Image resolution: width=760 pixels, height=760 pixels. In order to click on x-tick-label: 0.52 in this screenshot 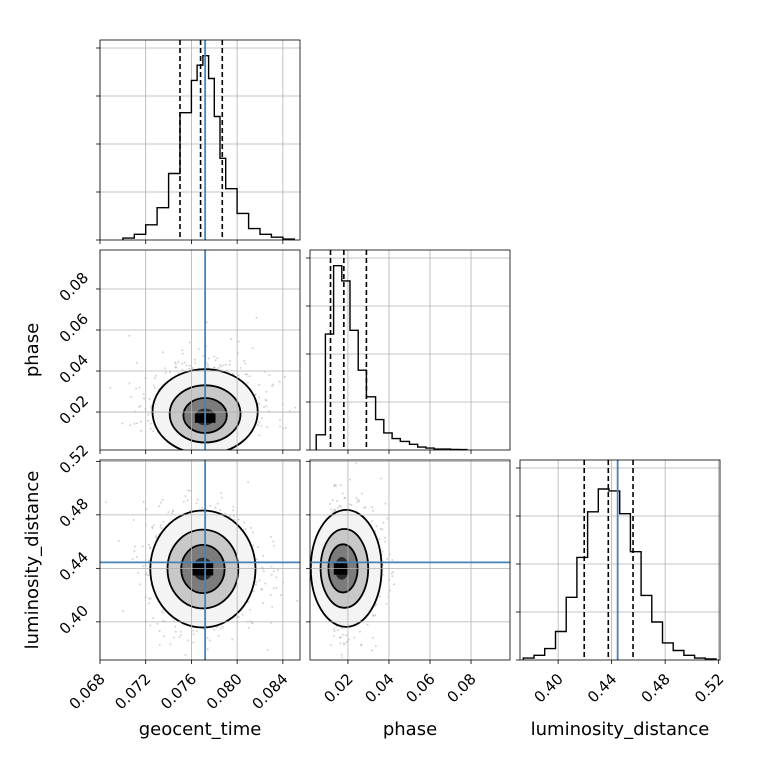, I will do `click(709, 688)`.